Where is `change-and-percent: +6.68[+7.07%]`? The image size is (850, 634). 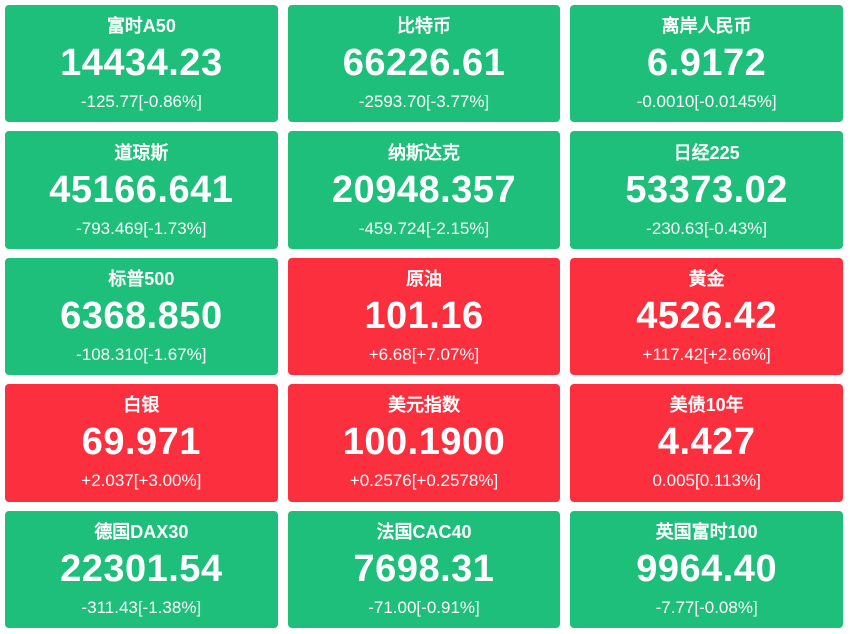
change-and-percent: +6.68[+7.07%] is located at coordinates (424, 354).